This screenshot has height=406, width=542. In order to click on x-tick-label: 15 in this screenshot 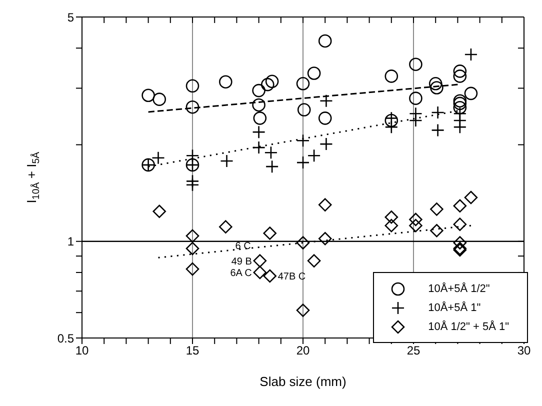, I will do `click(193, 351)`.